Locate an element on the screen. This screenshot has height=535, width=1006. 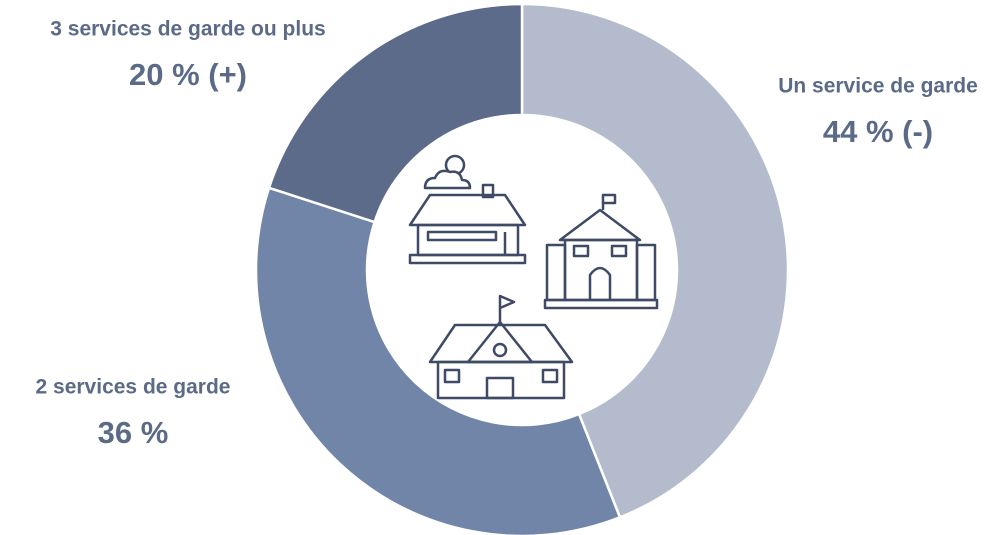
wedge is located at coordinates (395, 113).